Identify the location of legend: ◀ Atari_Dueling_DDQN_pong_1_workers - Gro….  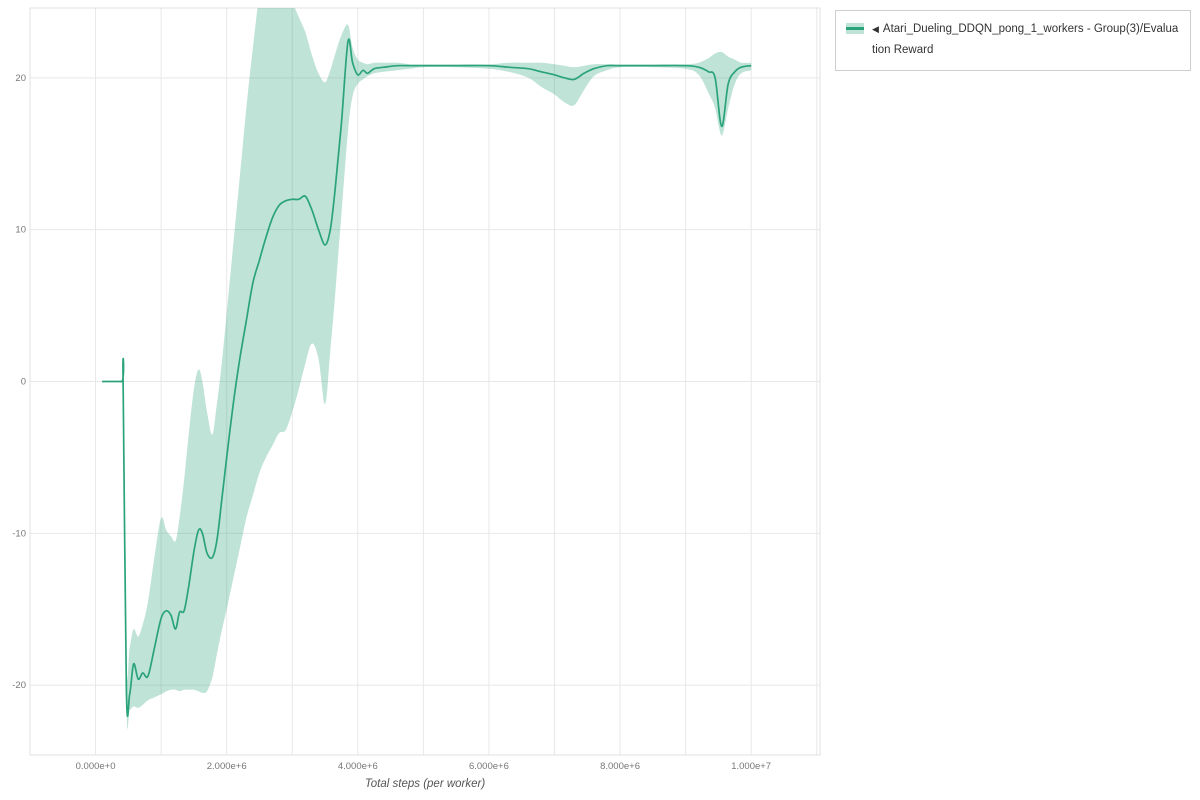
(1013, 40).